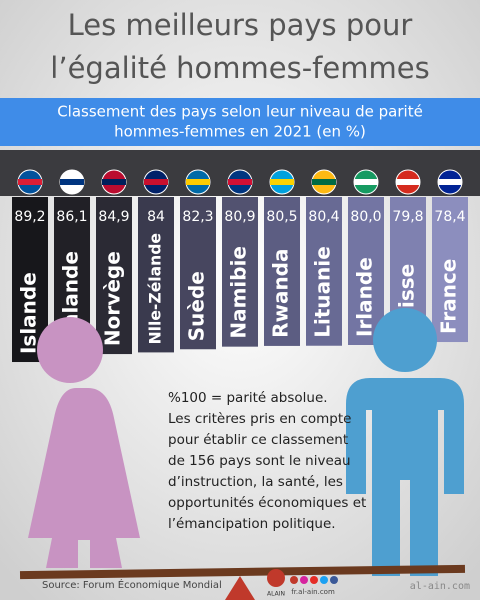 This screenshot has height=600, width=480. I want to click on man-figure, so click(405, 442).